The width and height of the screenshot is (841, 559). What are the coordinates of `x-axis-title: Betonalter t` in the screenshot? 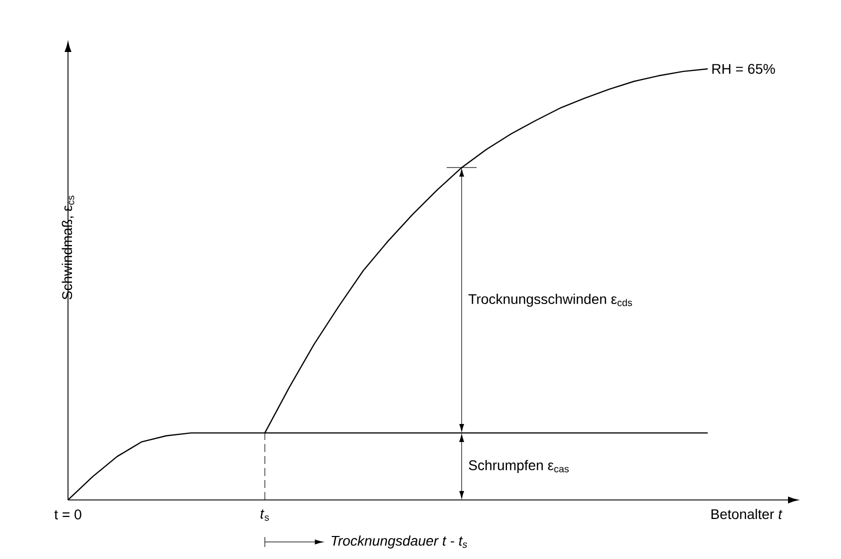 It's located at (747, 514).